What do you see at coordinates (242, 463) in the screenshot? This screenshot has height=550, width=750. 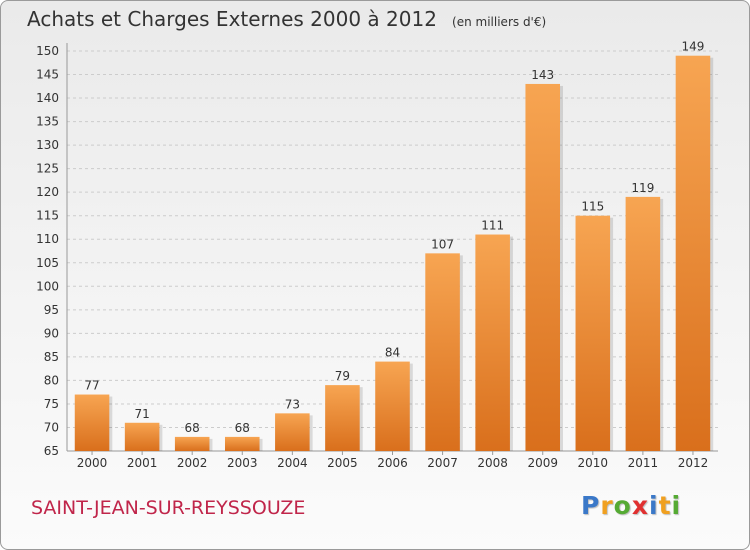 I see `x-tick-label: 2003` at bounding box center [242, 463].